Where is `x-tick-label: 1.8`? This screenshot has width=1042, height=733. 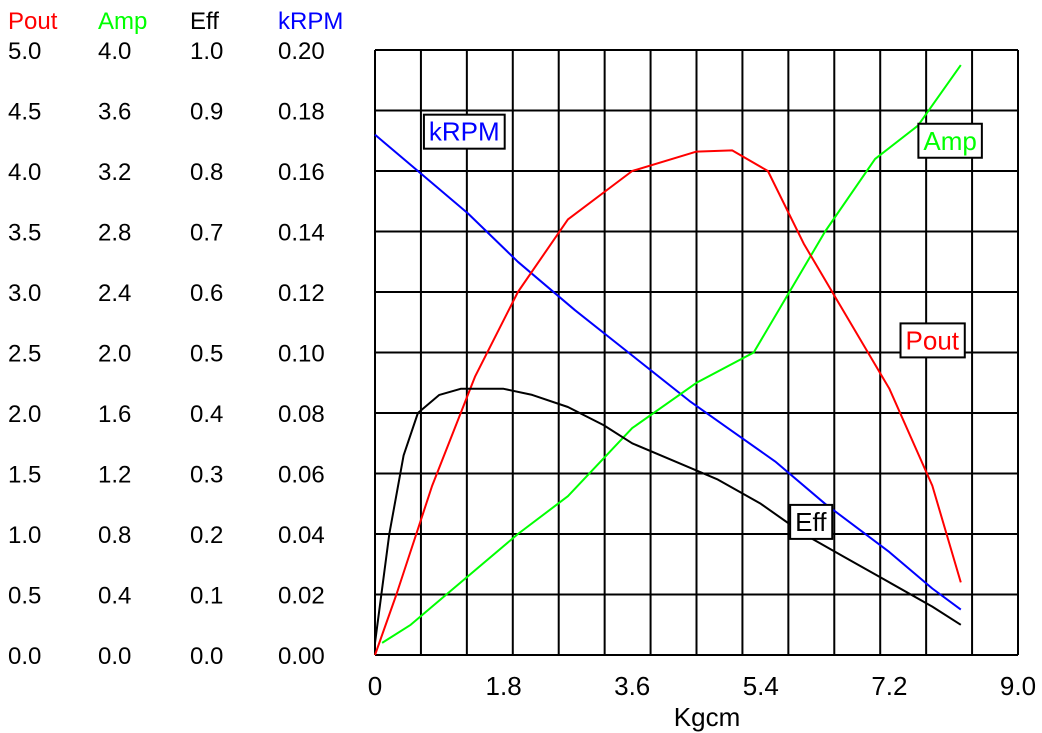 x-tick-label: 1.8 is located at coordinates (504, 686).